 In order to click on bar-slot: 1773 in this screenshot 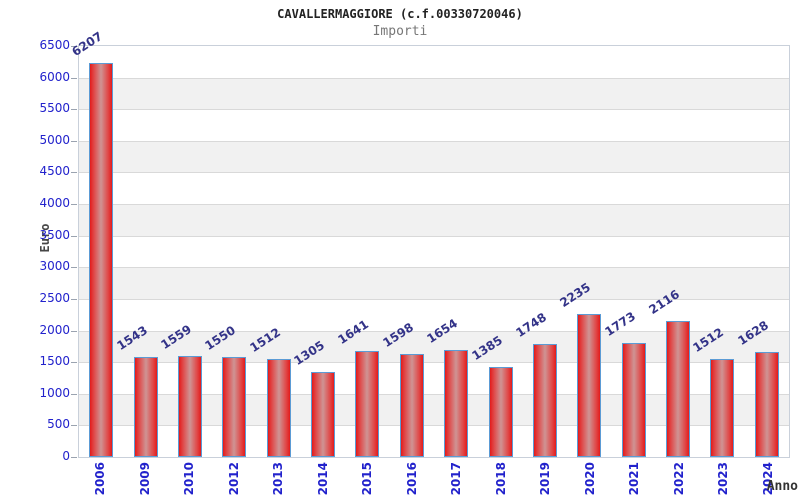, I will do `click(629, 251)`.